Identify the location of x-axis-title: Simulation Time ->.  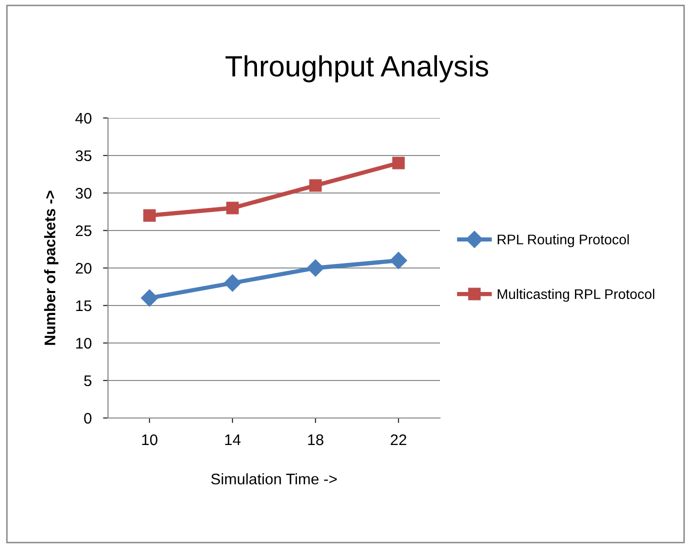
(274, 478).